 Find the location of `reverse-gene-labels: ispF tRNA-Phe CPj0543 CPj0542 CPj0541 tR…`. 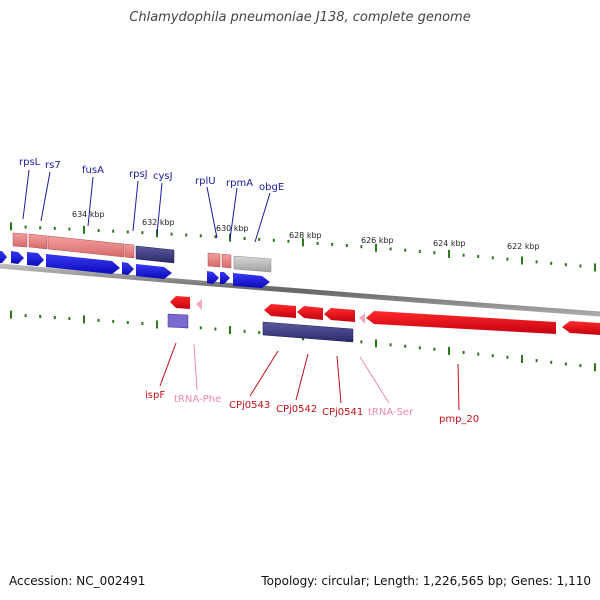

reverse-gene-labels: ispF tRNA-Phe CPj0543 CPj0542 CPj0541 tR… is located at coordinates (312, 407).